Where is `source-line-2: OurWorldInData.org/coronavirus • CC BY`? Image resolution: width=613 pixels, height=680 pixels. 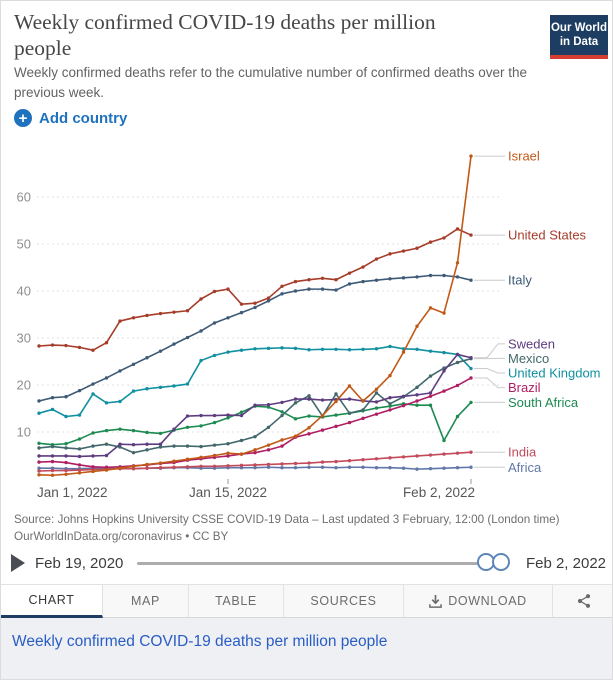 source-line-2: OurWorldInData.org/coronavirus • CC BY is located at coordinates (121, 536).